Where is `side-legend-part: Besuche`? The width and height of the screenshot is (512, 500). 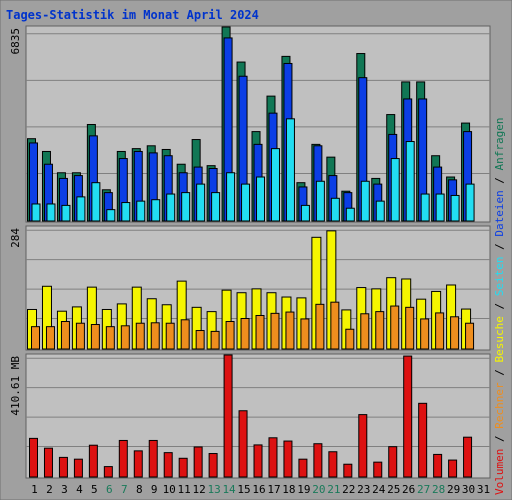
side-legend-part: Besuche is located at coordinates (499, 339).